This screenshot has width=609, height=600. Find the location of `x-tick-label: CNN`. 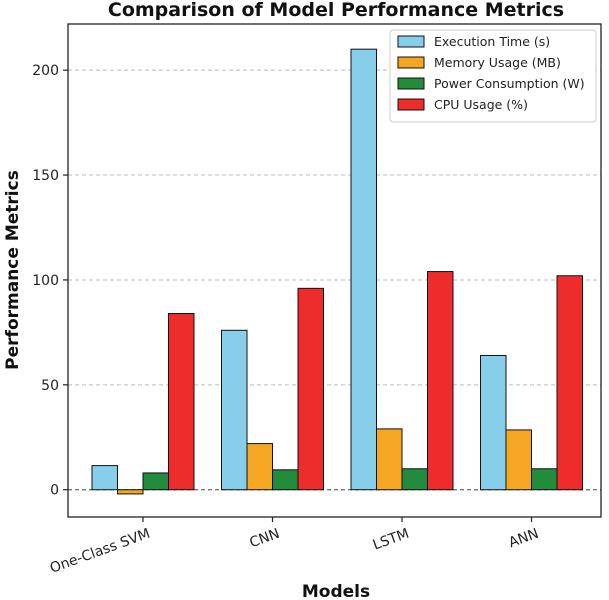

x-tick-label: CNN is located at coordinates (265, 539).